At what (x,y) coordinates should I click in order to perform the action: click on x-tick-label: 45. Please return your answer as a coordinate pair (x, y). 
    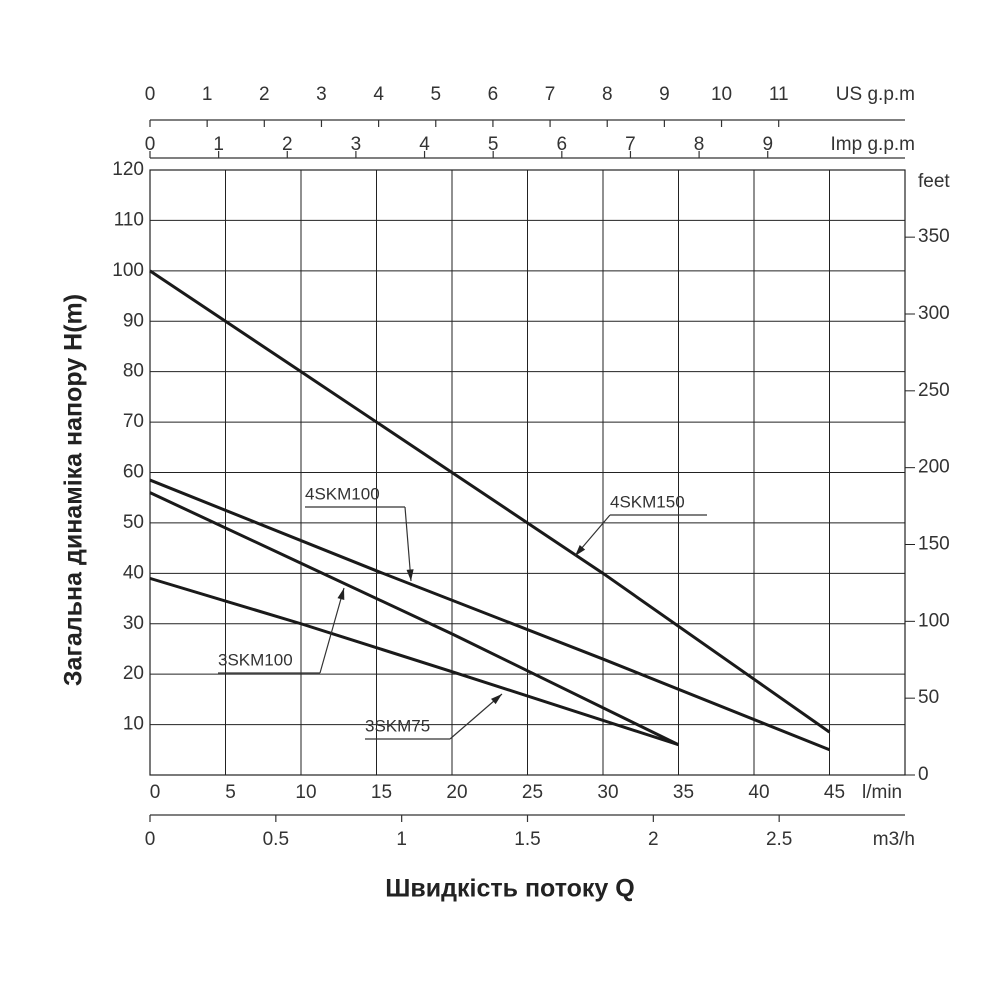
    Looking at the image, I should click on (834, 792).